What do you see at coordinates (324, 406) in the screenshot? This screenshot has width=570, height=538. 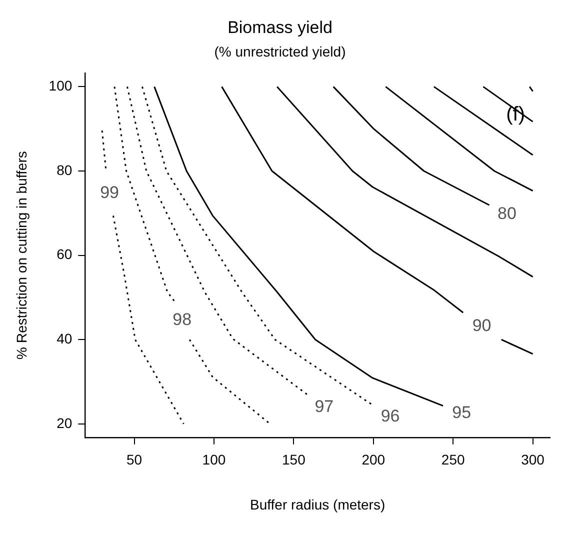 I see `series-label: 97` at bounding box center [324, 406].